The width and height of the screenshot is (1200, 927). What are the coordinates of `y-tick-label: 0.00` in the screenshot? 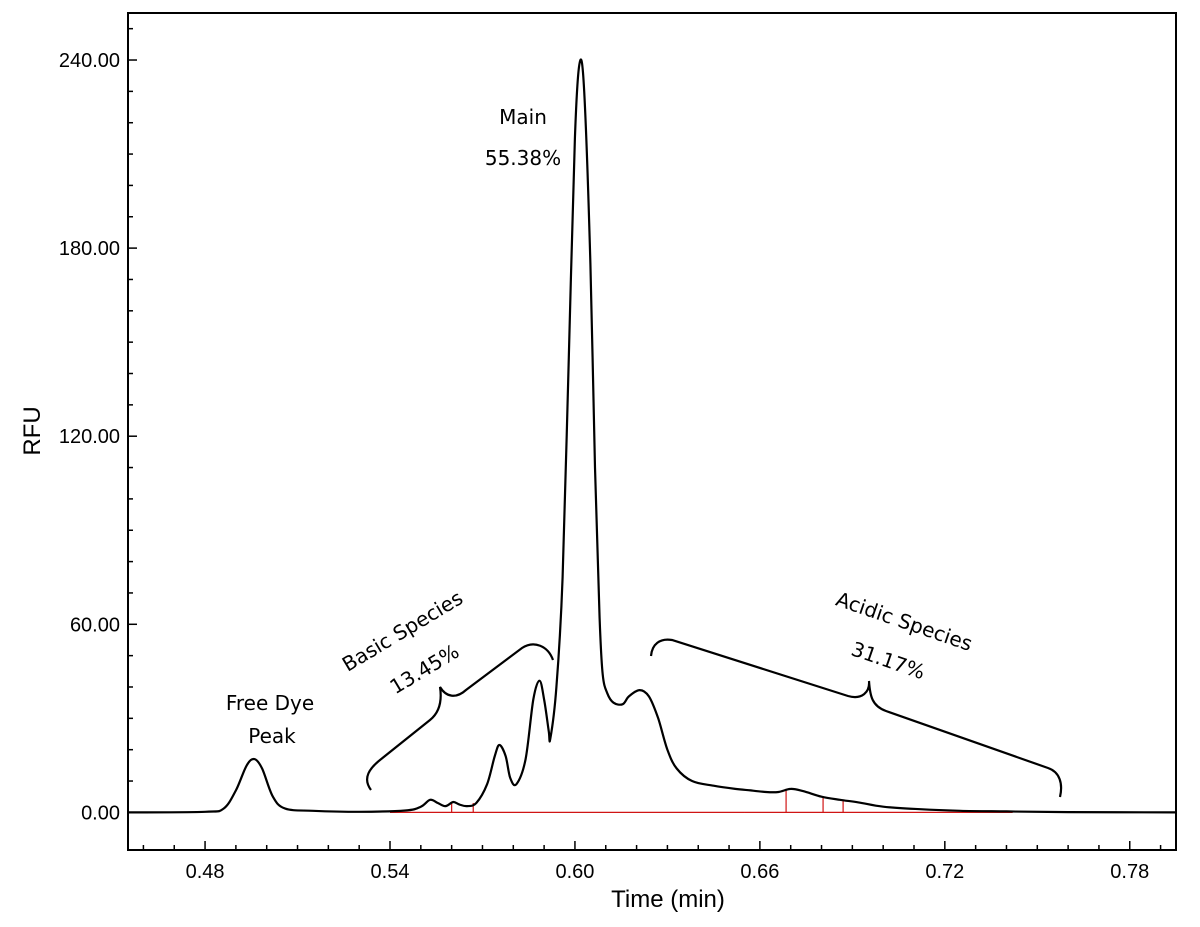 It's located at (100, 813).